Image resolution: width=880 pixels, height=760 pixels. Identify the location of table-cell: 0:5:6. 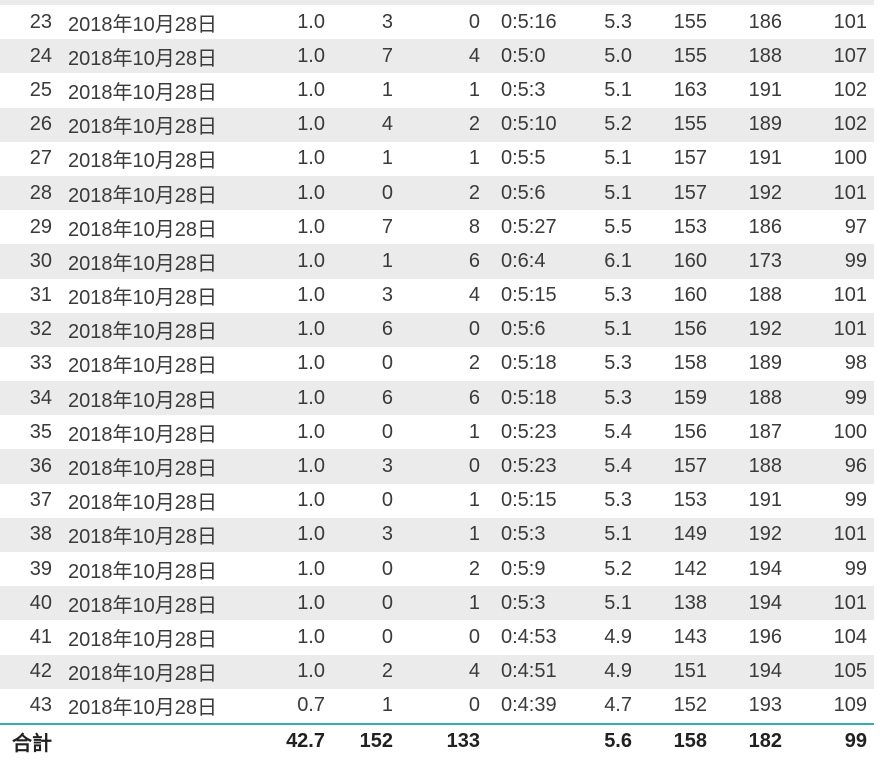
(523, 192).